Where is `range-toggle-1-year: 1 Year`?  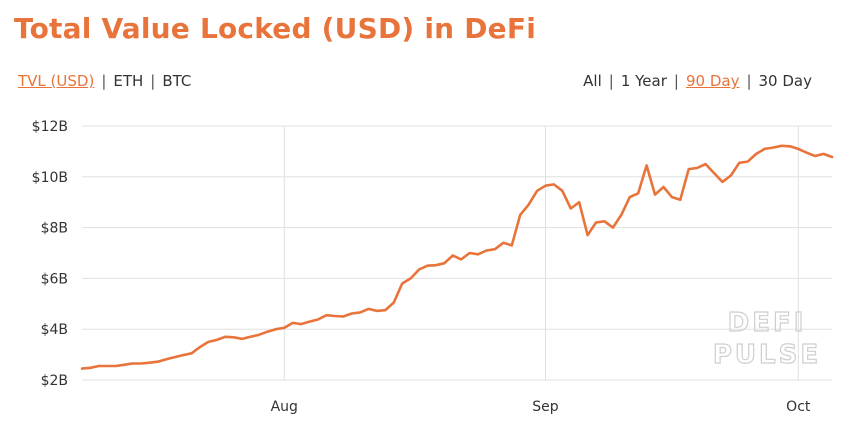
range-toggle-1-year: 1 Year is located at coordinates (643, 81).